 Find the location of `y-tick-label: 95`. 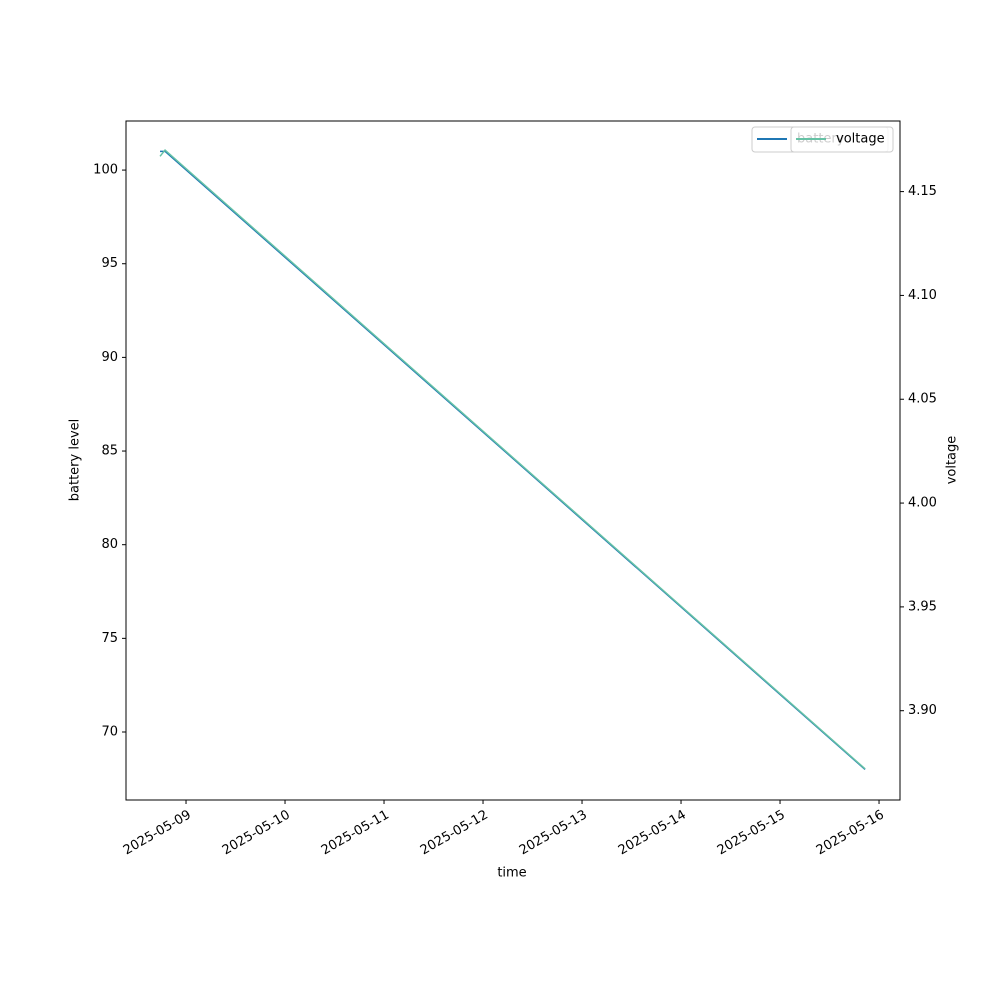

y-tick-label: 95 is located at coordinates (109, 263).